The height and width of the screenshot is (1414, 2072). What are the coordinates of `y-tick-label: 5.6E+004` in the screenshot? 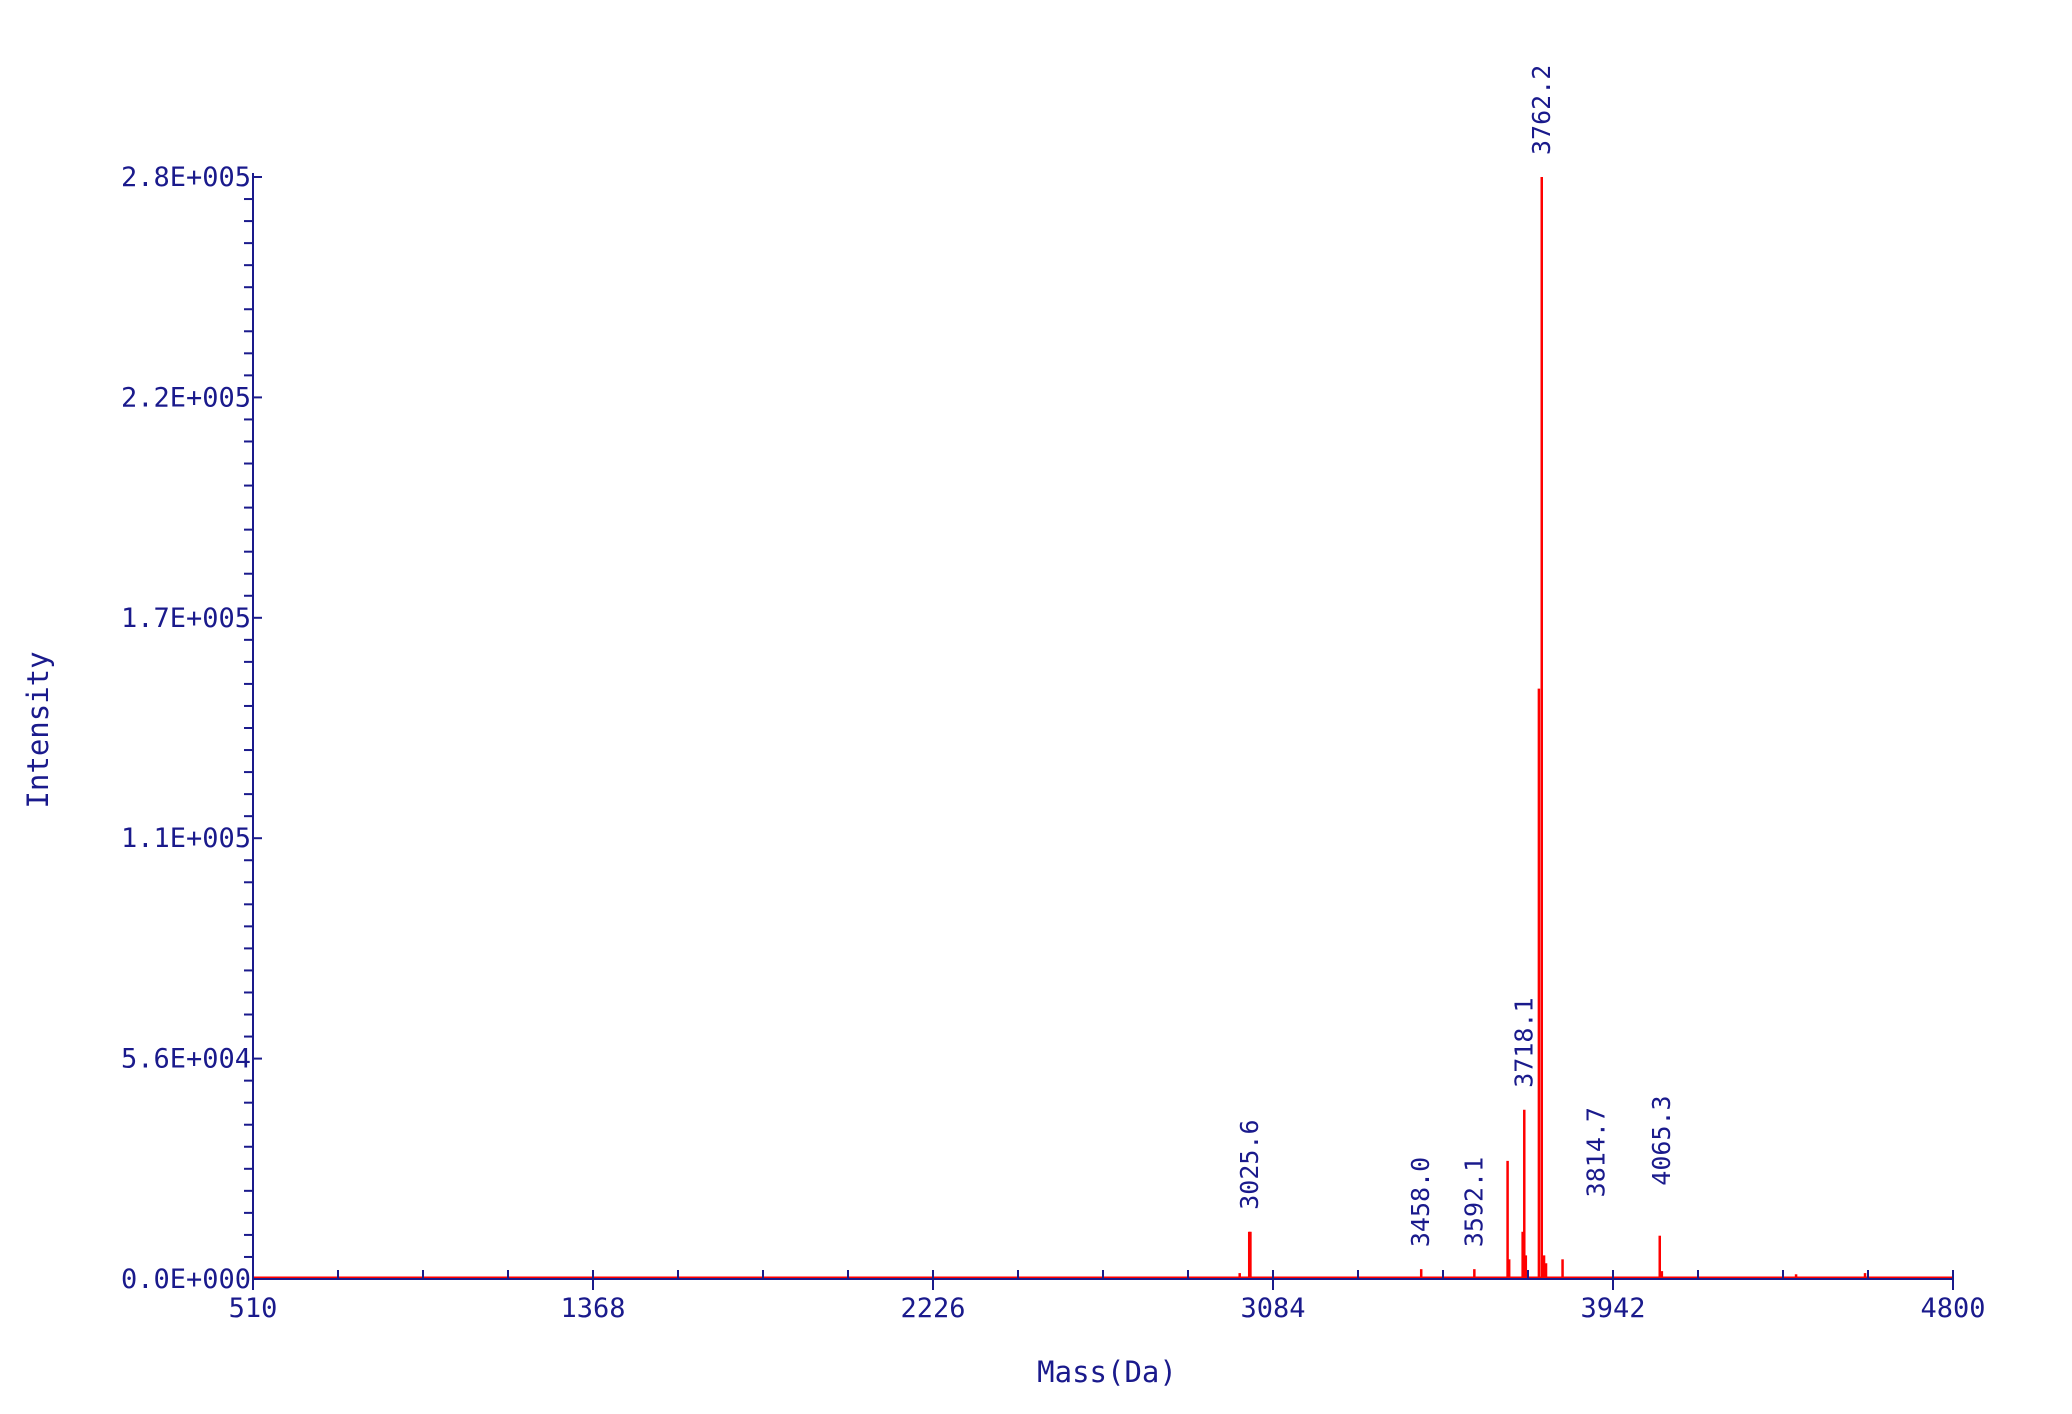 It's located at (186, 1059).